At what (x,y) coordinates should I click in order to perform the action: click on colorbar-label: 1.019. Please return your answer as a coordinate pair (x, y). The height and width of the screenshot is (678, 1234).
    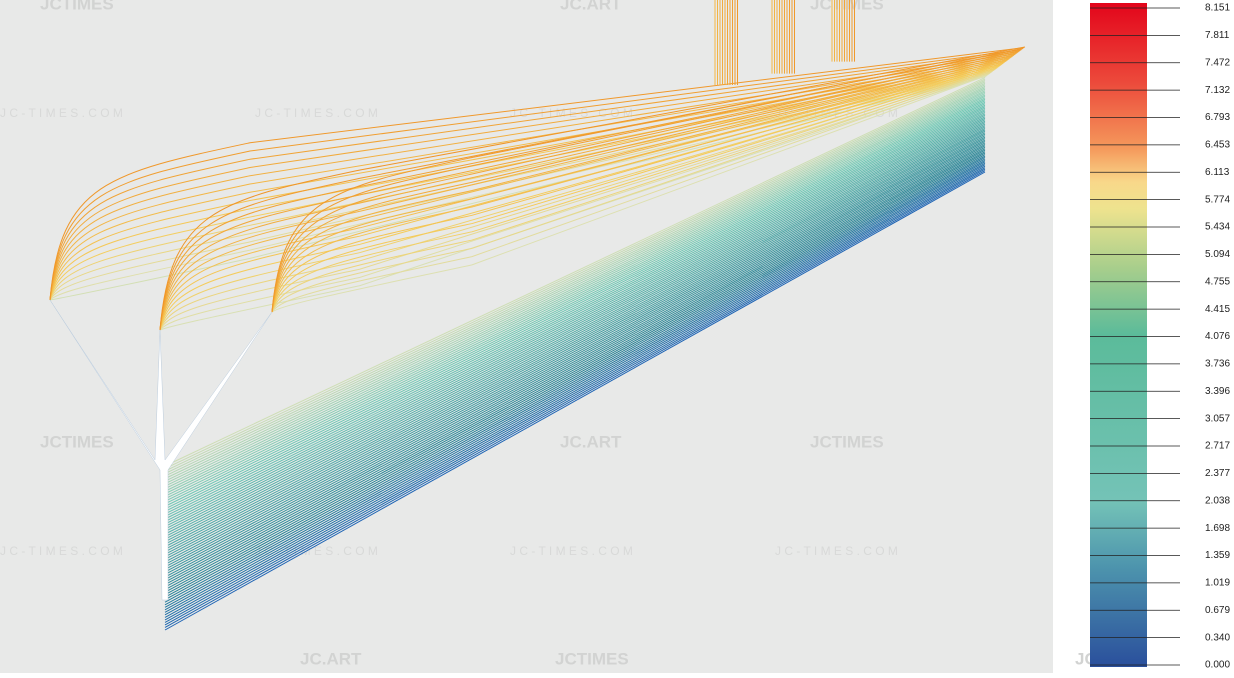
    Looking at the image, I should click on (1217, 583).